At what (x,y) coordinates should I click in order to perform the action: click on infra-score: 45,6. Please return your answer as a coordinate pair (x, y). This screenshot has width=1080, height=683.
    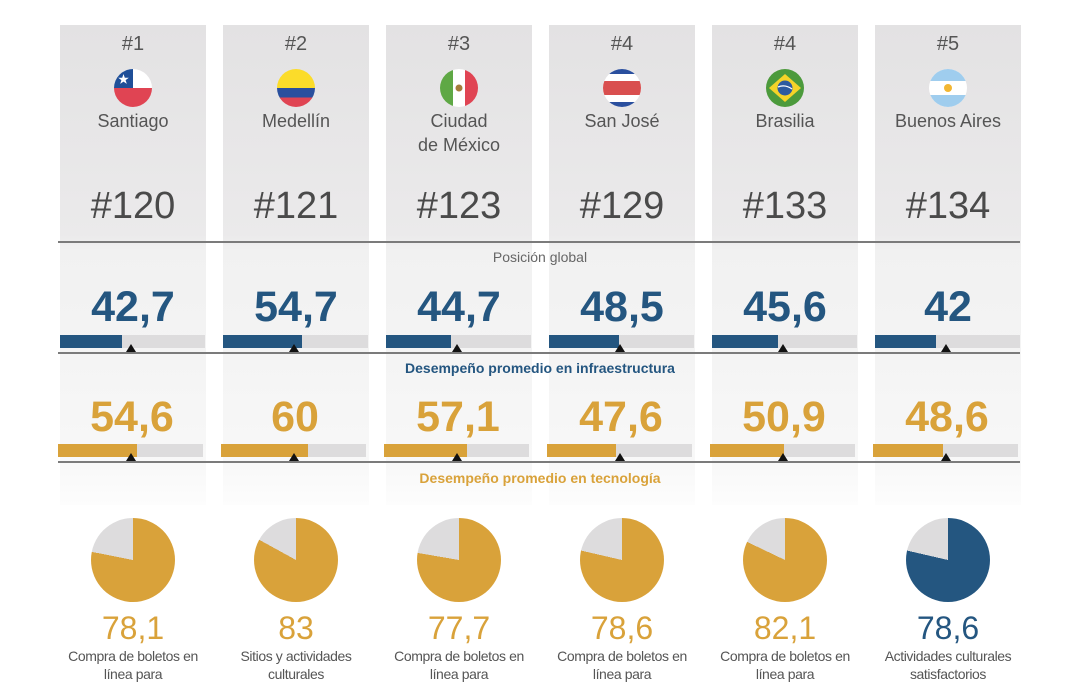
    Looking at the image, I should click on (785, 307).